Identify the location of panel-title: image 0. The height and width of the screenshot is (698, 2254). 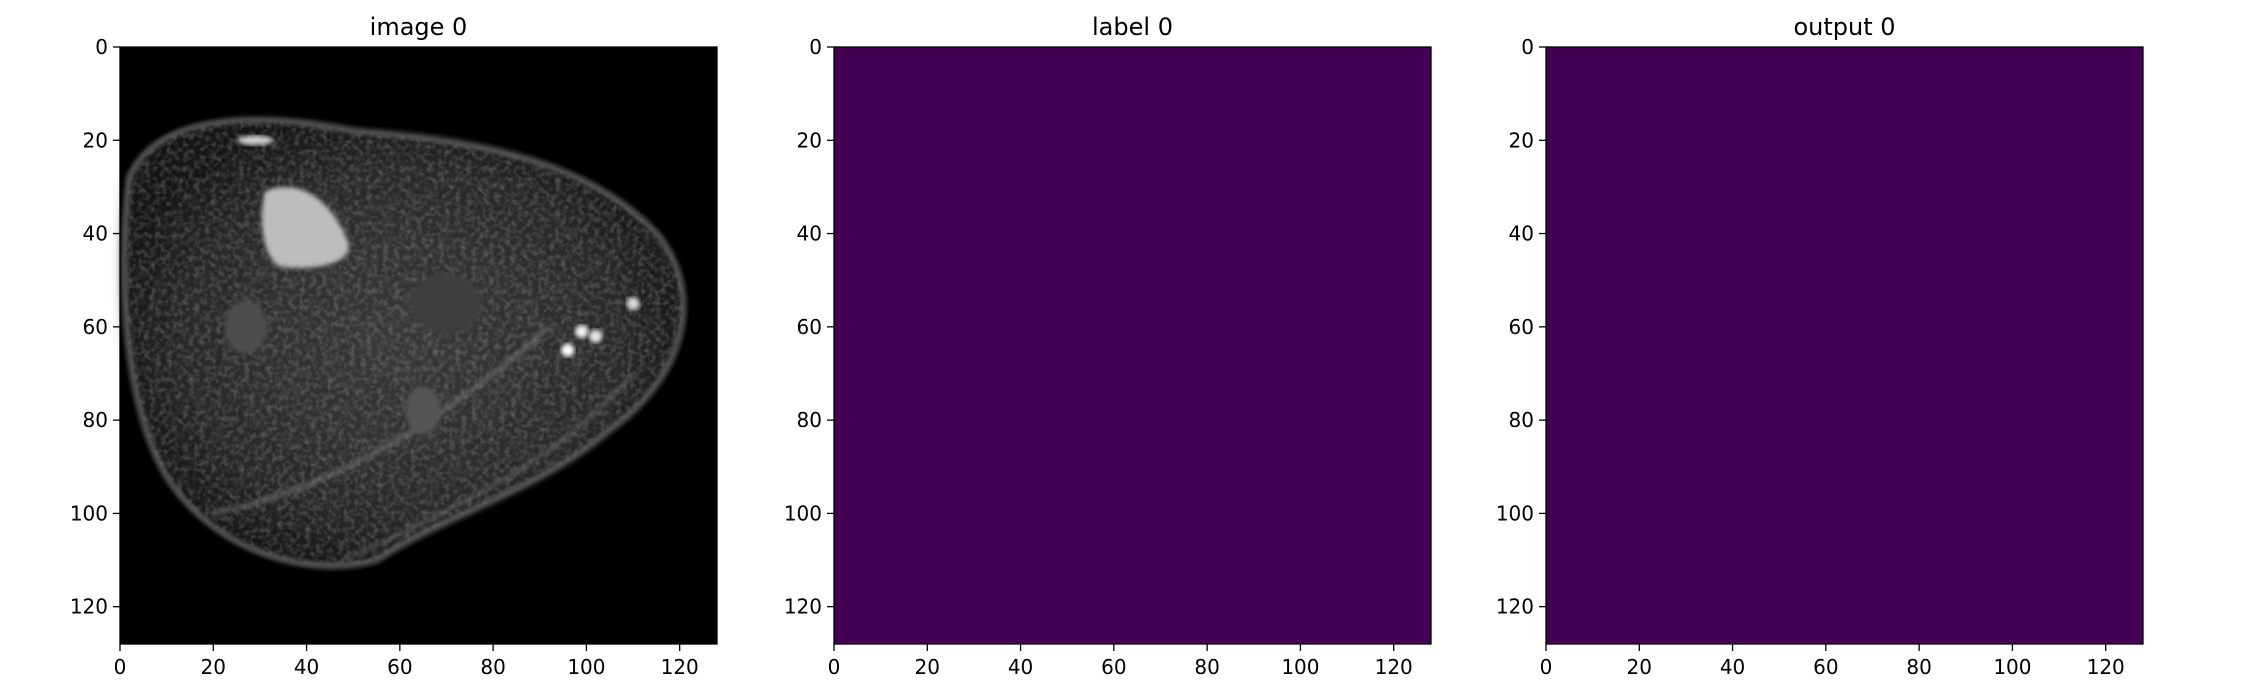
(419, 27).